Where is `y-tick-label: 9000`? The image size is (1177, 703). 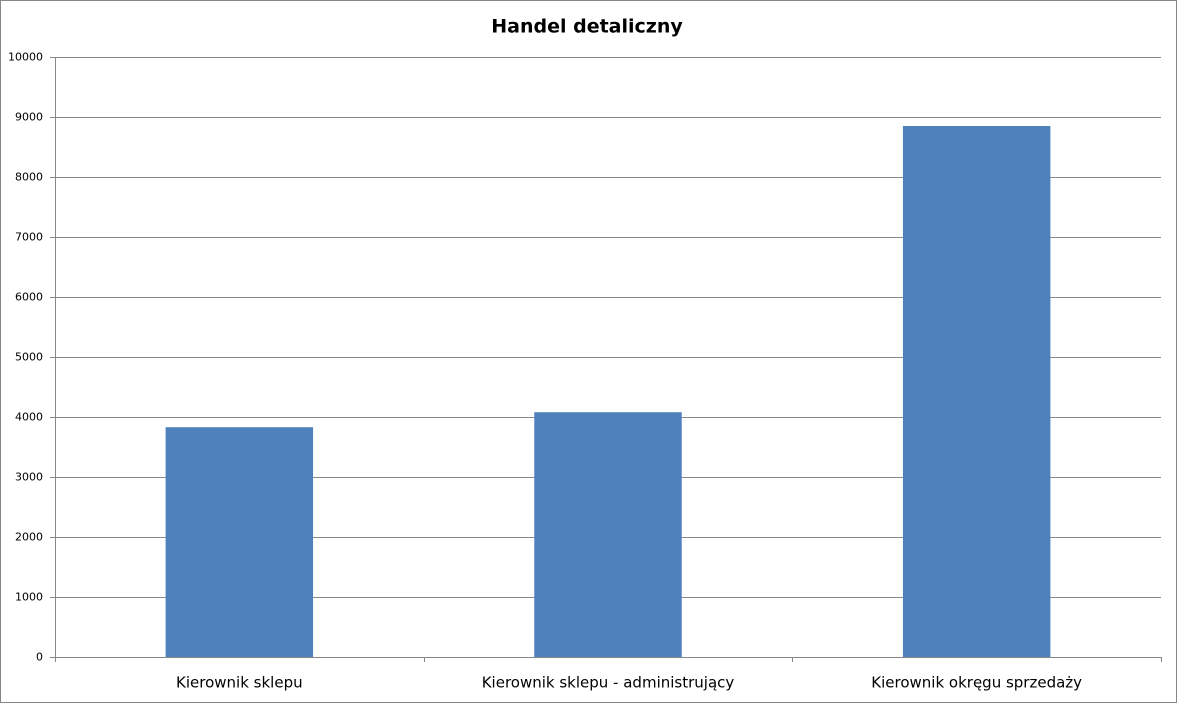
y-tick-label: 9000 is located at coordinates (29, 117).